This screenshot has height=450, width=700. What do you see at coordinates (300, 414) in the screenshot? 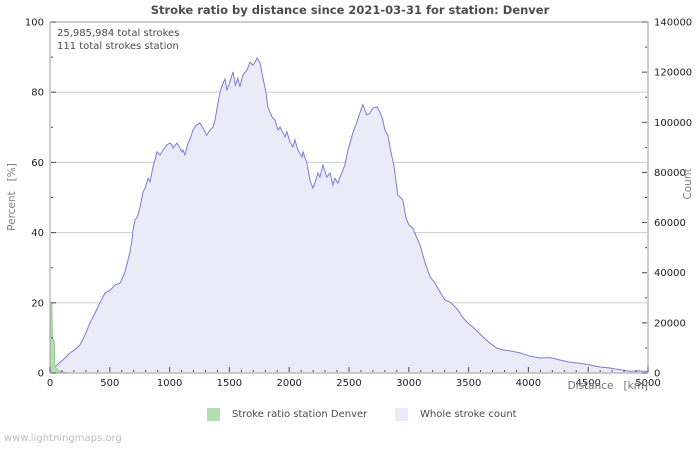
I see `legend-label-stroke-ratio: Stroke ratio station Denver` at bounding box center [300, 414].